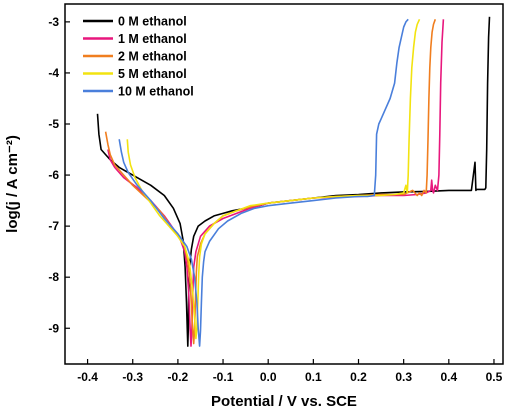  Describe the element at coordinates (313, 377) in the screenshot. I see `x-tick-label: 0.1` at that location.